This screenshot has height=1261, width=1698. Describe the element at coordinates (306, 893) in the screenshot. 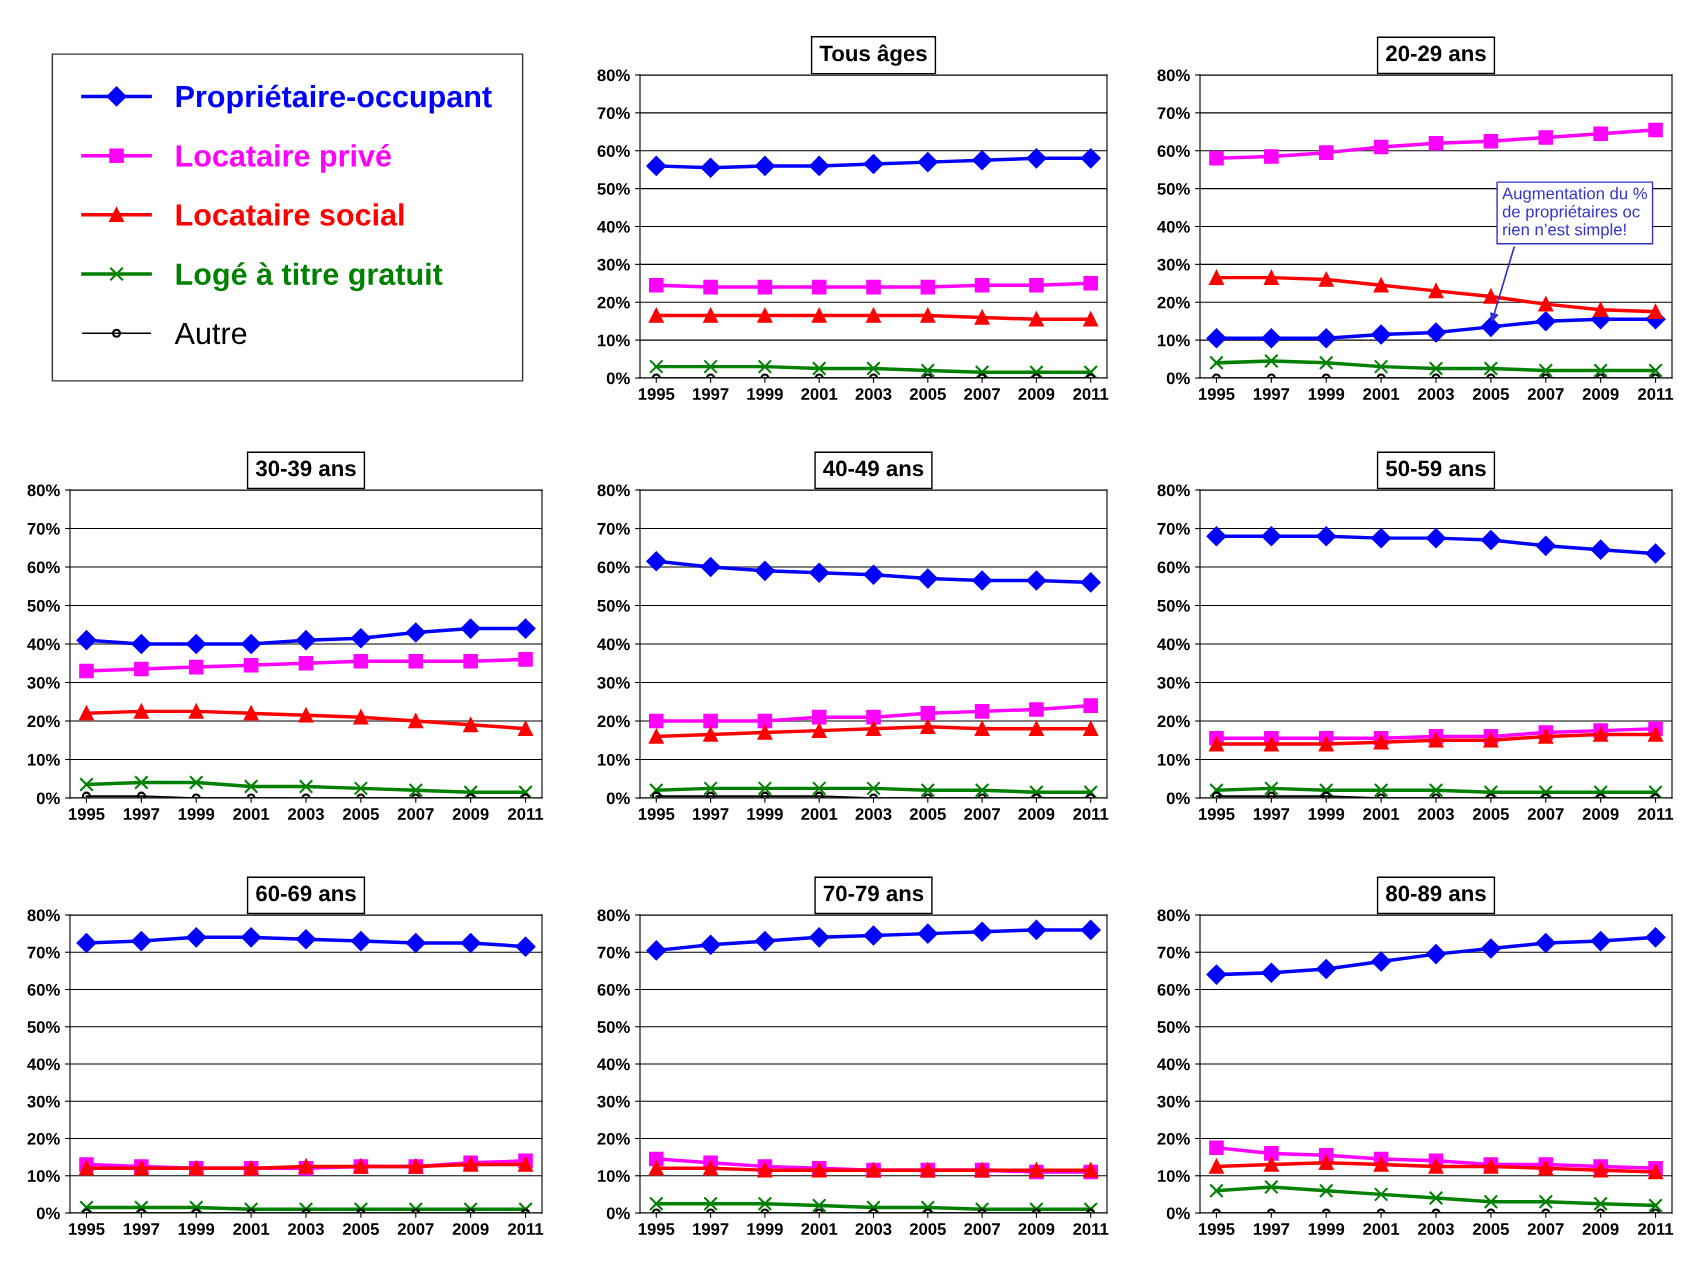

I see `chart-title: 60-69 ans` at that location.